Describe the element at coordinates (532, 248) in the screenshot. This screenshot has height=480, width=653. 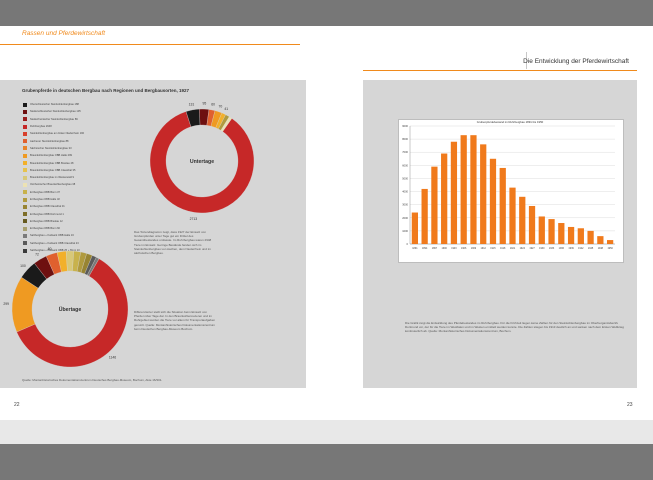
I see `x-tick-label: 1927` at that location.